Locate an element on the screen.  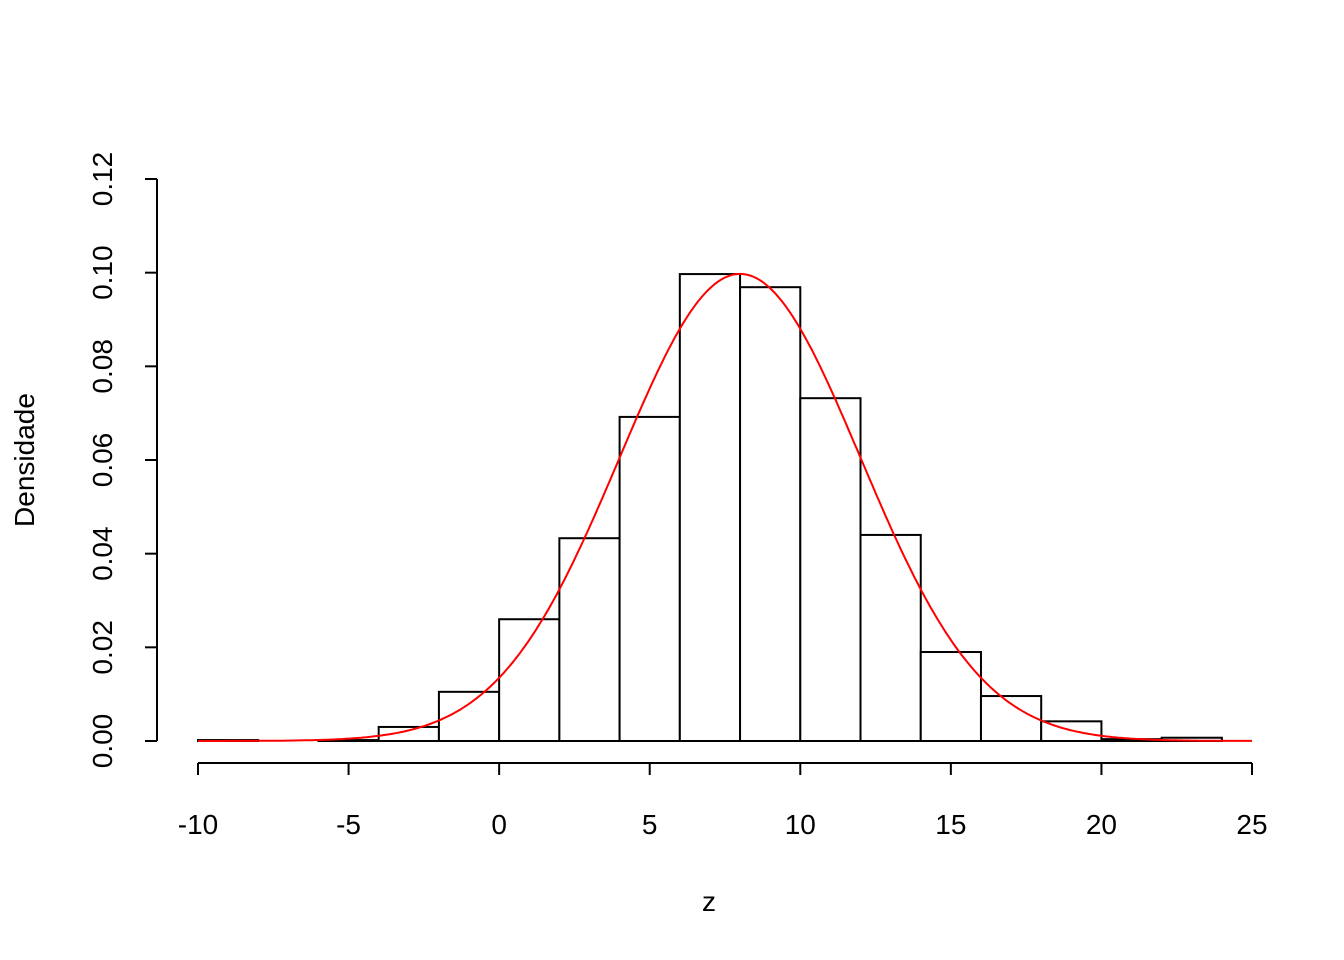
x-tick-label: 0 is located at coordinates (499, 824).